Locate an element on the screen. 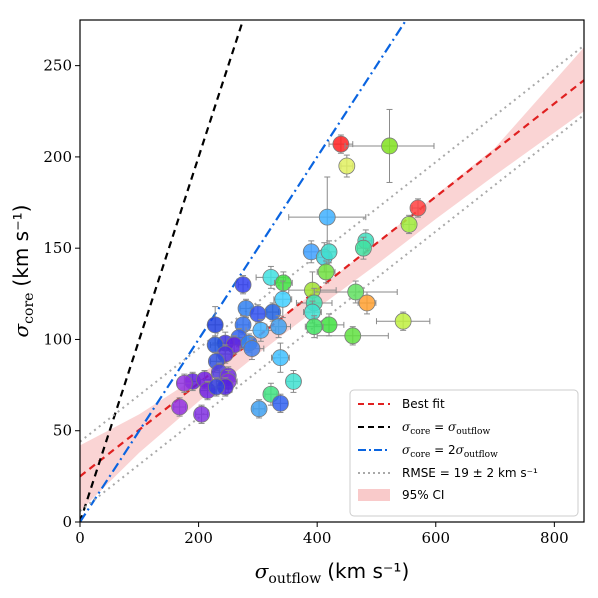 Image resolution: width=598 pixels, height=598 pixels. x-tick-label: 400 is located at coordinates (317, 538).